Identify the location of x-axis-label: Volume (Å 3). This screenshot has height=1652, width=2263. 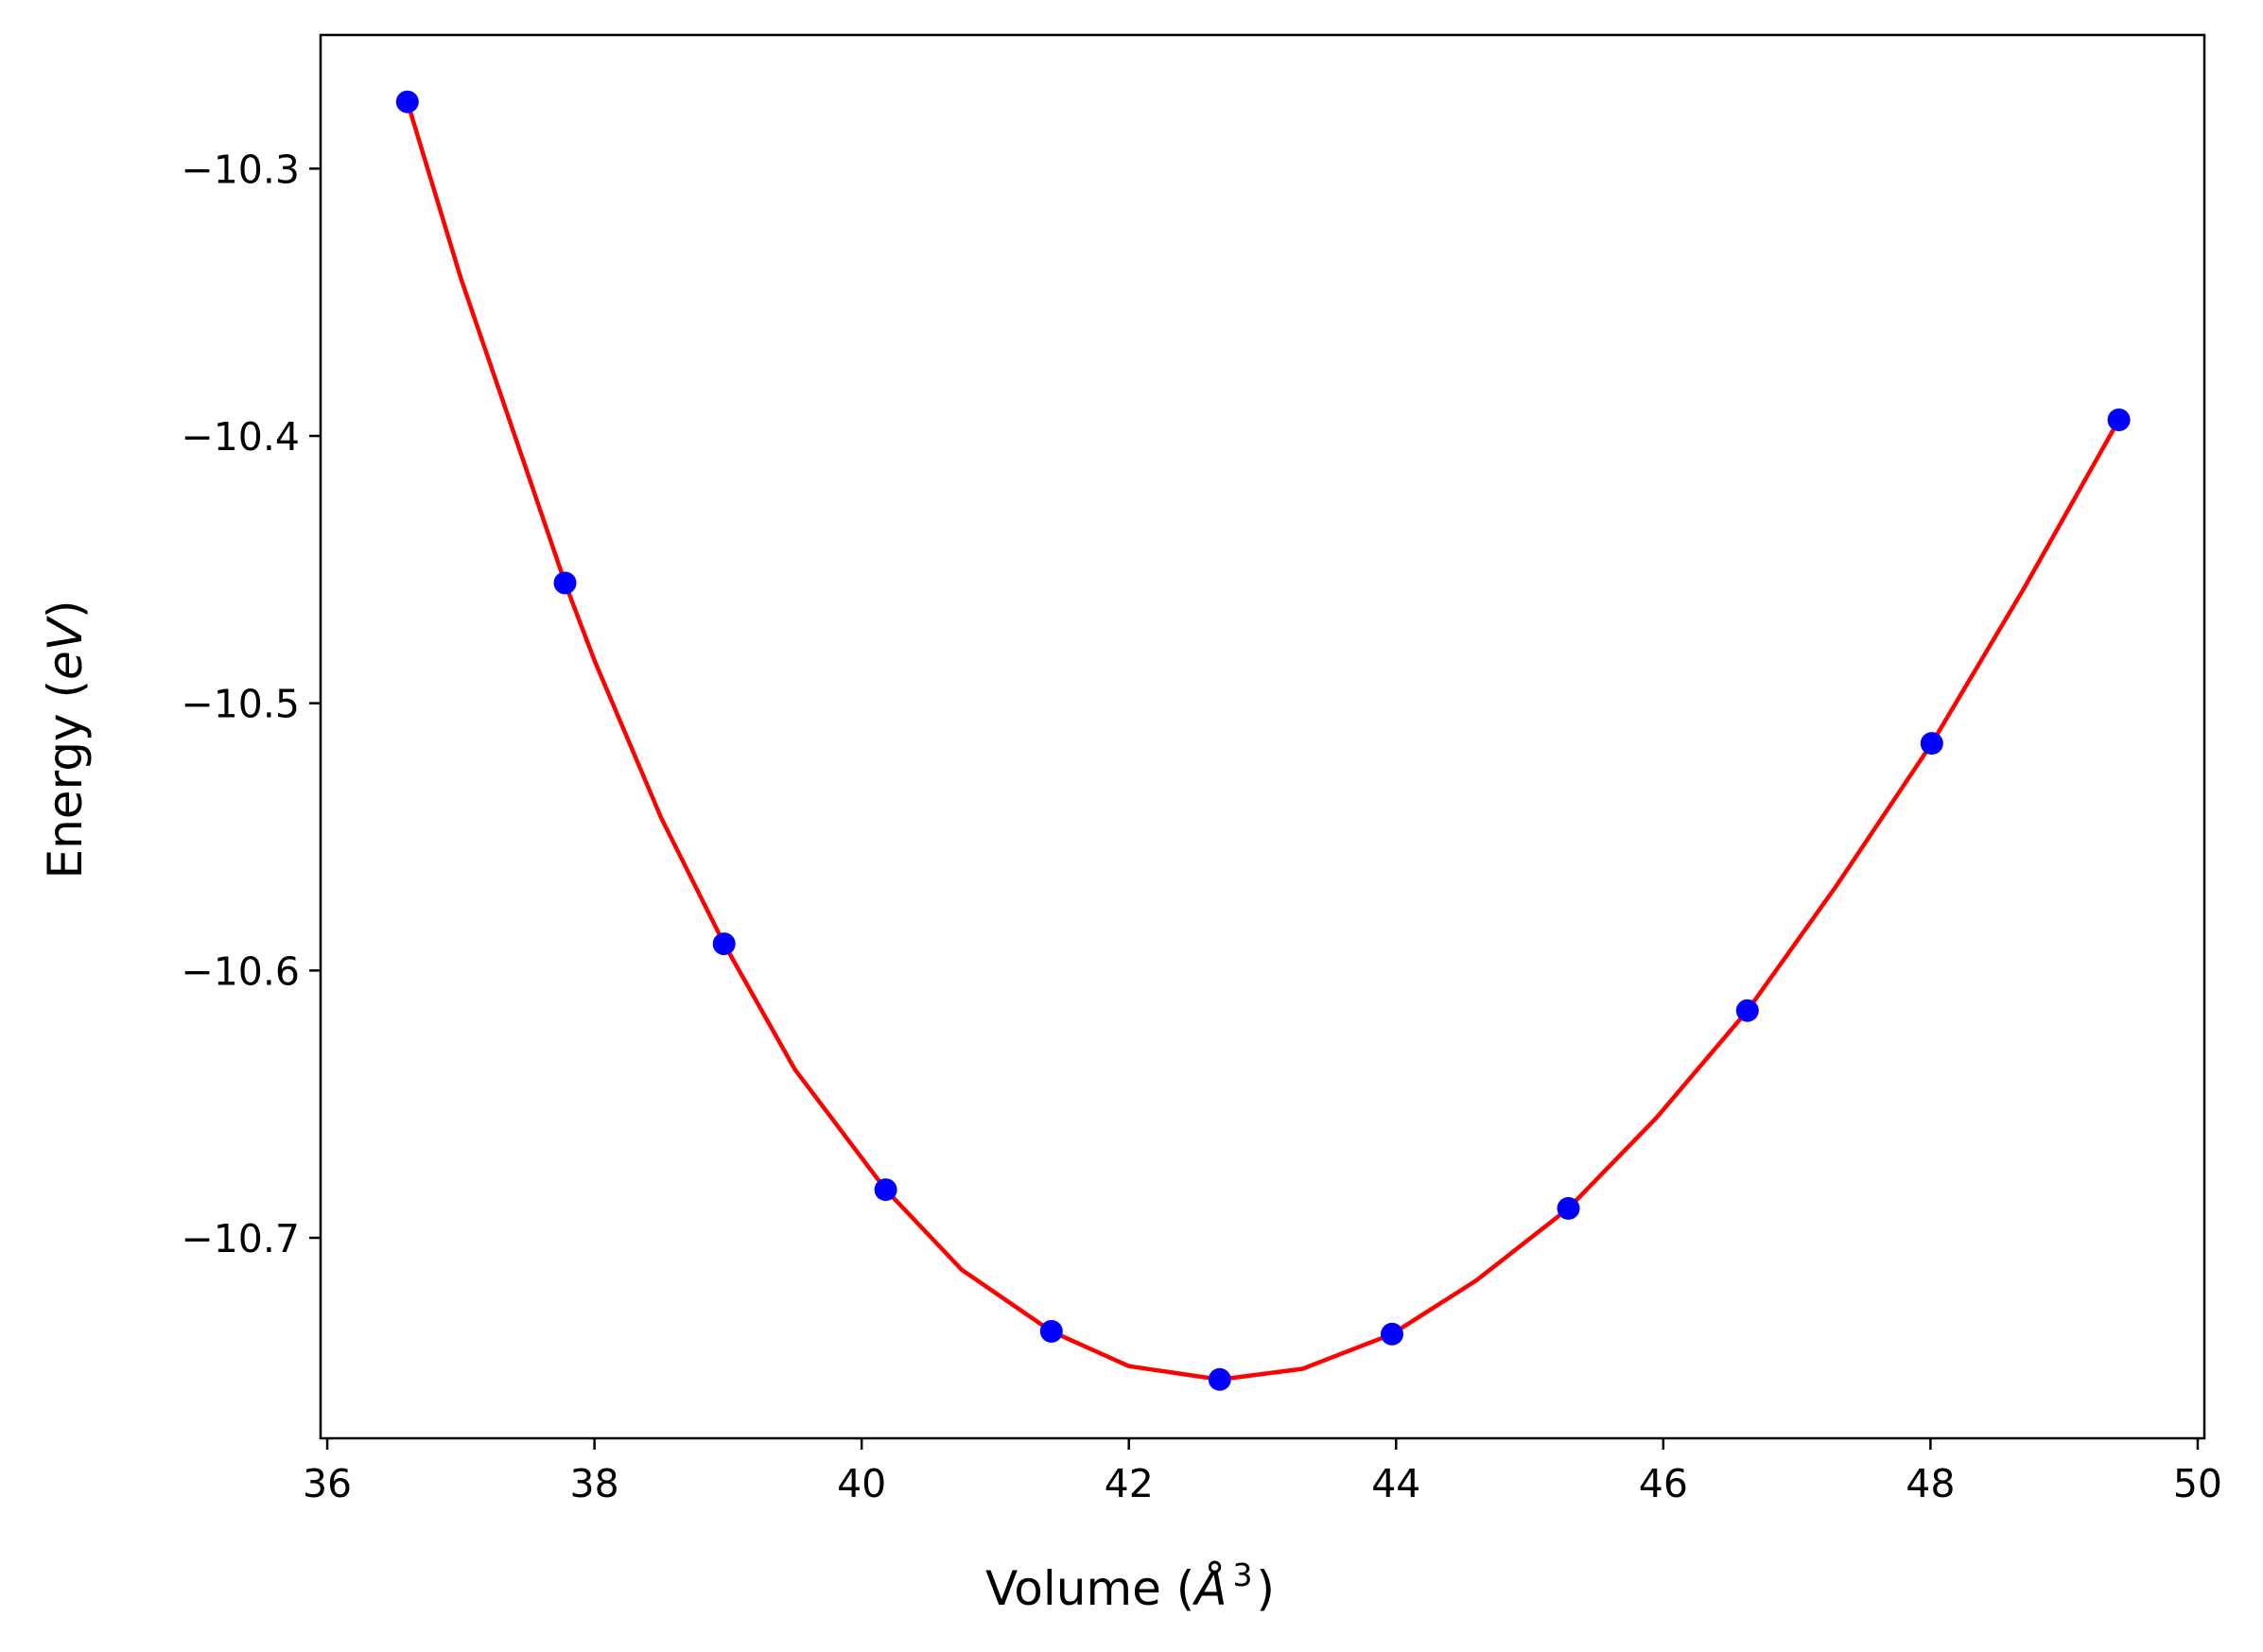
(1130, 1586).